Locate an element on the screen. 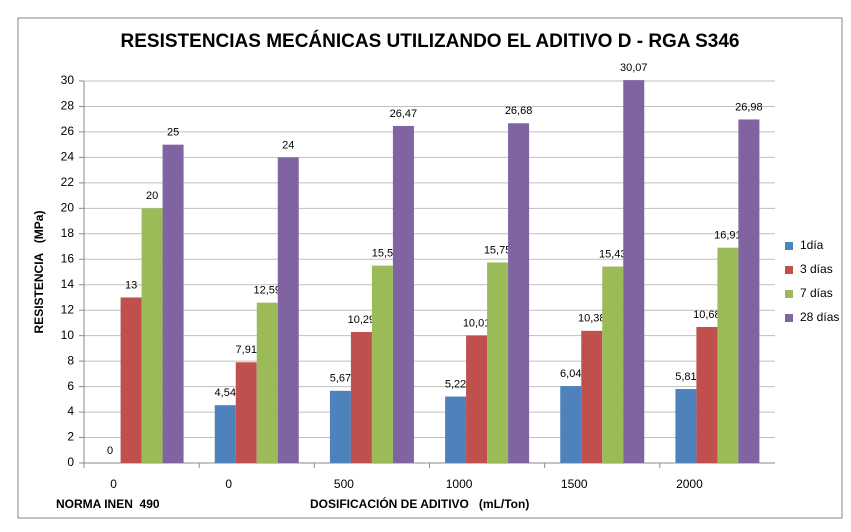  y-tick-label: 30 is located at coordinates (68, 80).